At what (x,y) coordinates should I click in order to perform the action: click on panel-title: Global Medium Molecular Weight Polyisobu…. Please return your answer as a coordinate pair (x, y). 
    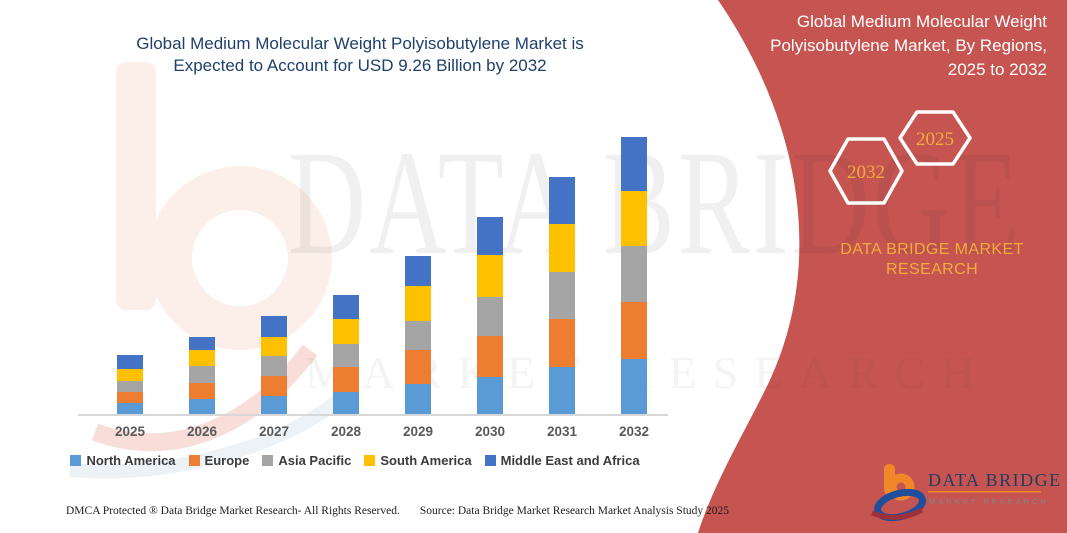
    Looking at the image, I should click on (882, 46).